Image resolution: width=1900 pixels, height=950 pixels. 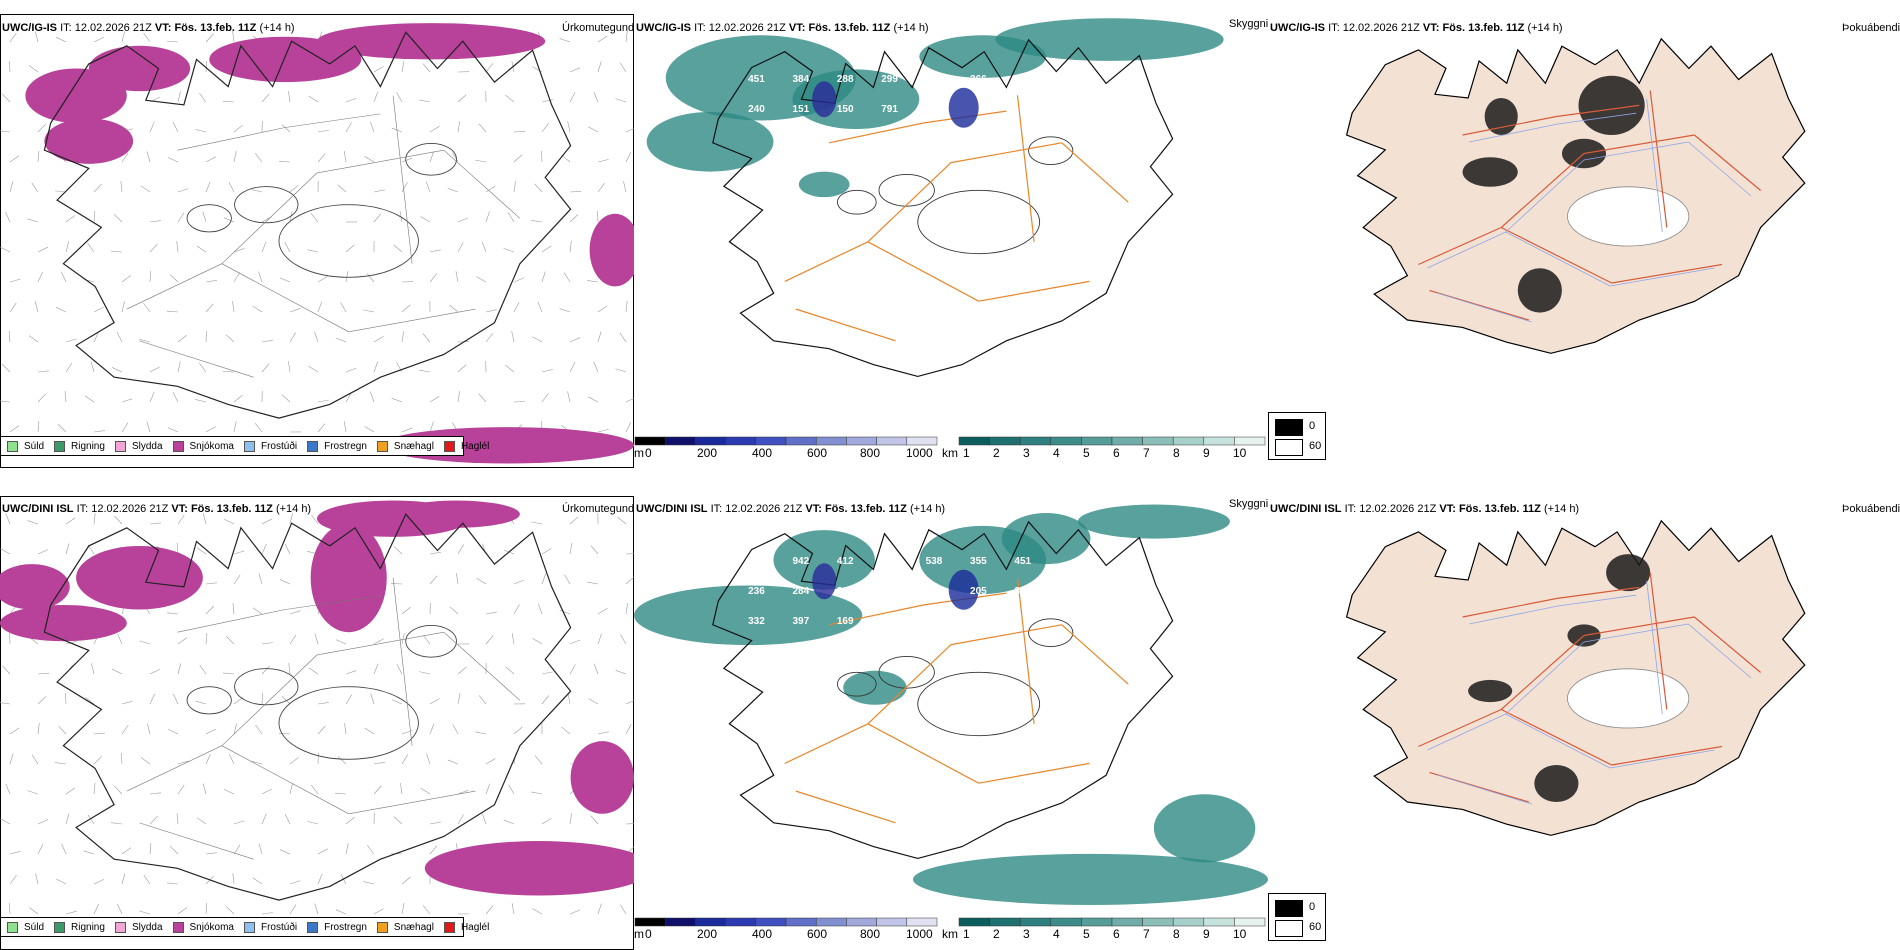 I want to click on fog-legend-label: 0, so click(x=1312, y=426).